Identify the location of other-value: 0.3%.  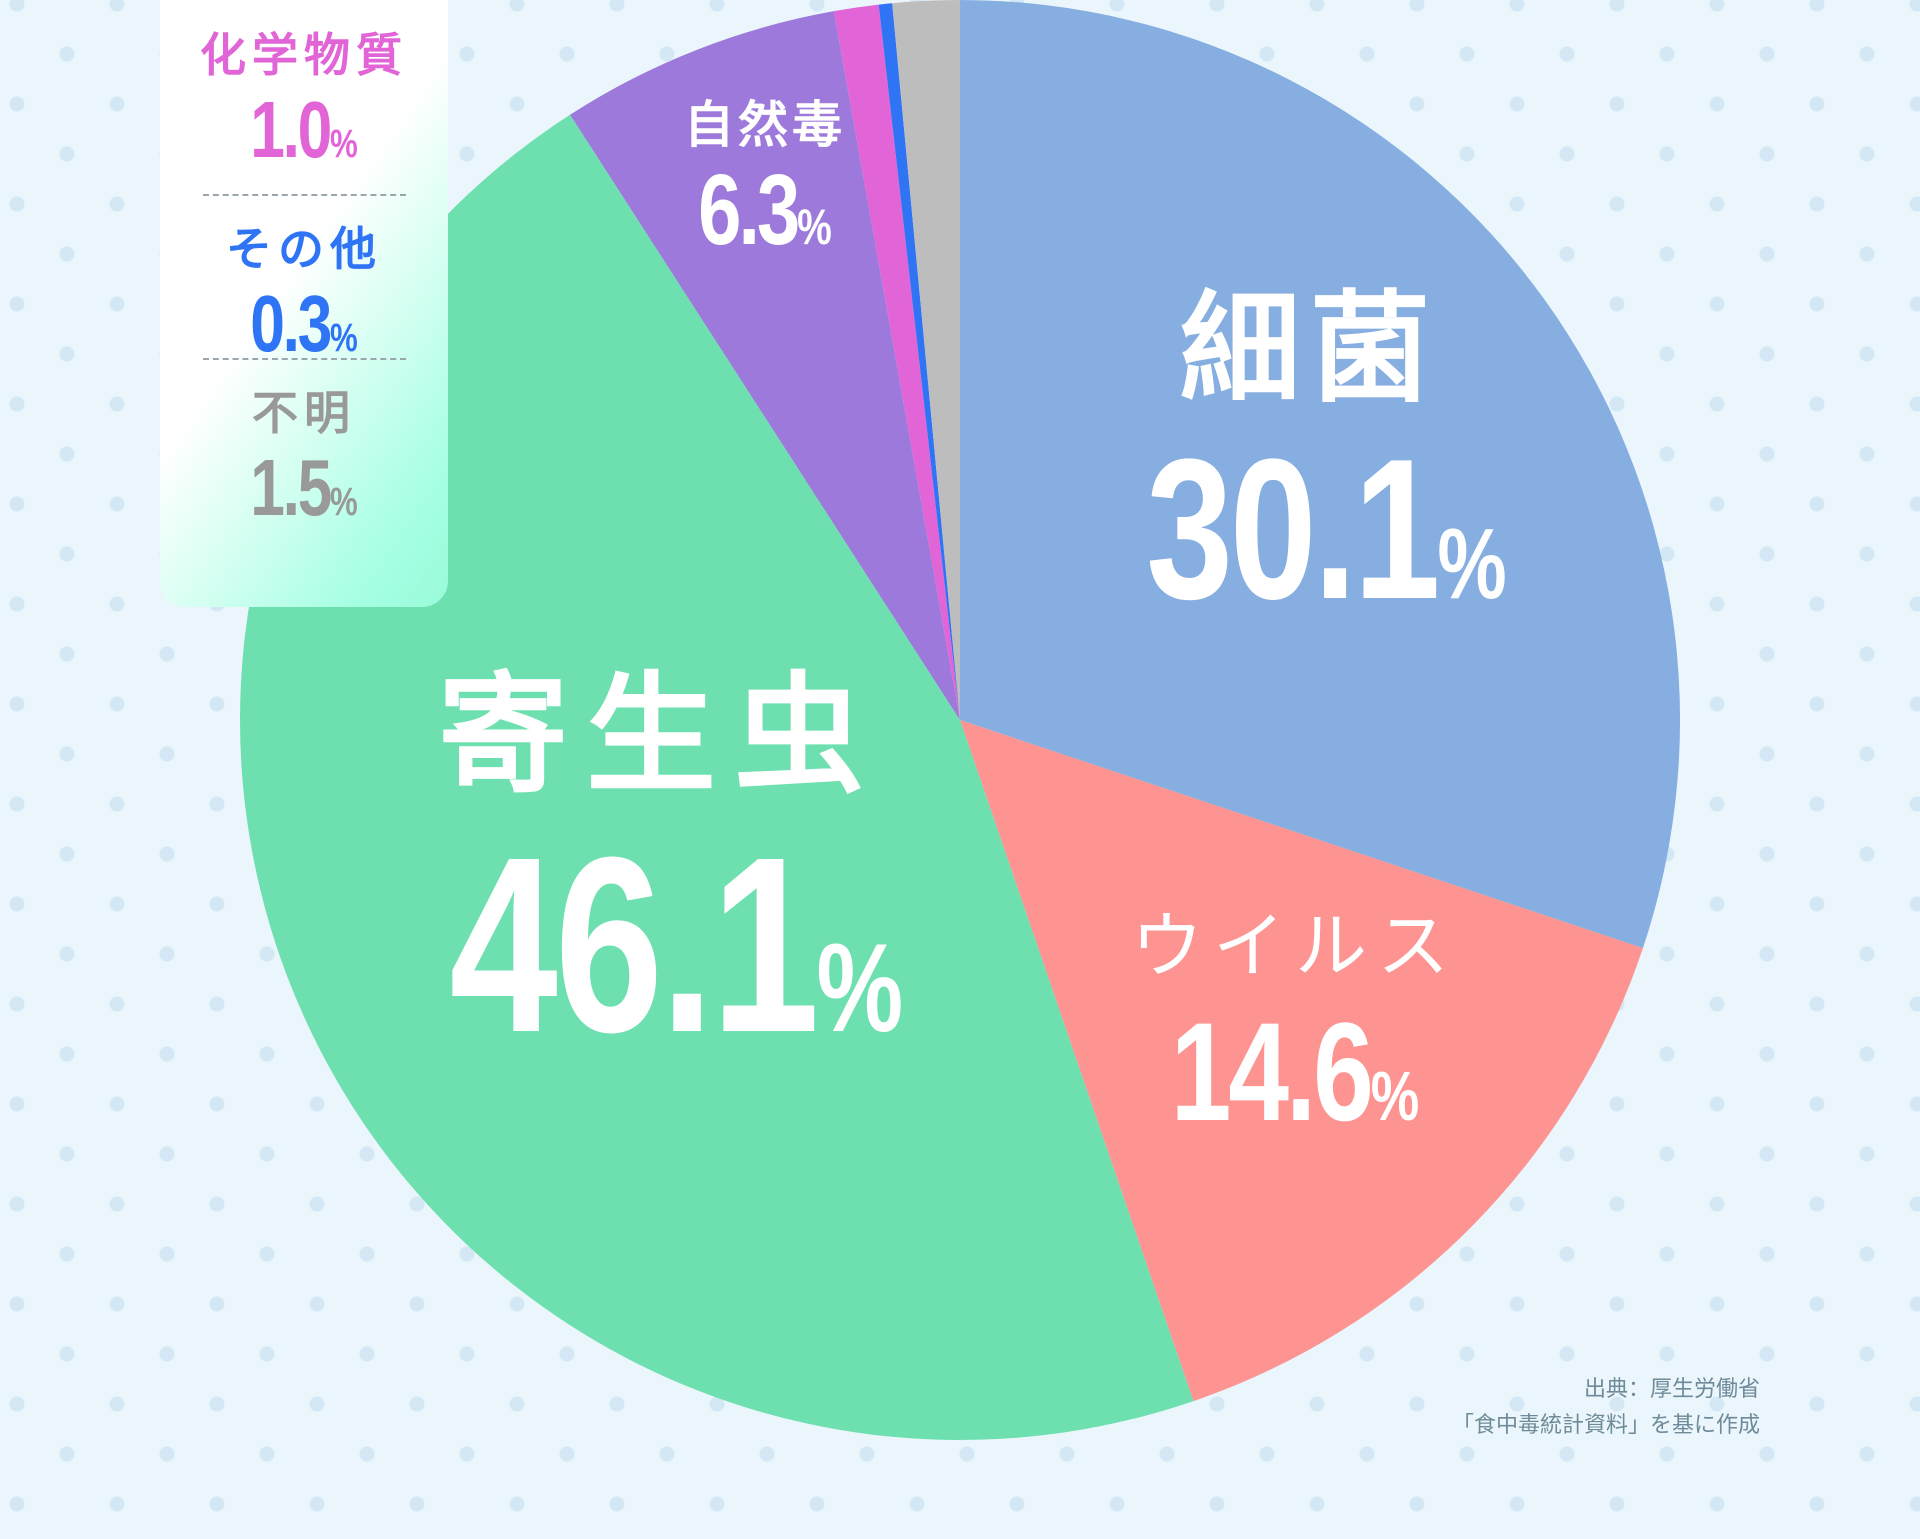
(304, 323).